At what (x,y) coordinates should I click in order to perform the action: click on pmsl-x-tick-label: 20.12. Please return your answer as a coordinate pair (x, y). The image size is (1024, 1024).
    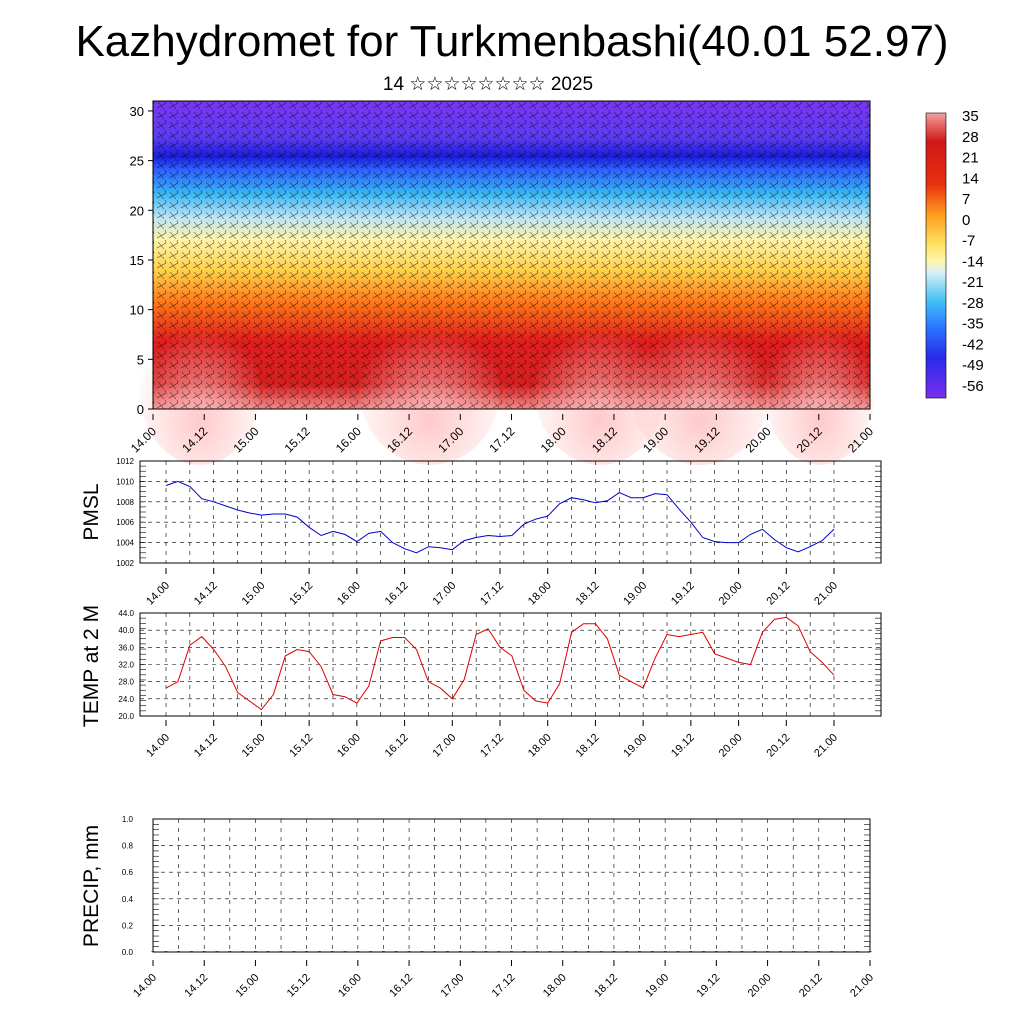
    Looking at the image, I should click on (778, 594).